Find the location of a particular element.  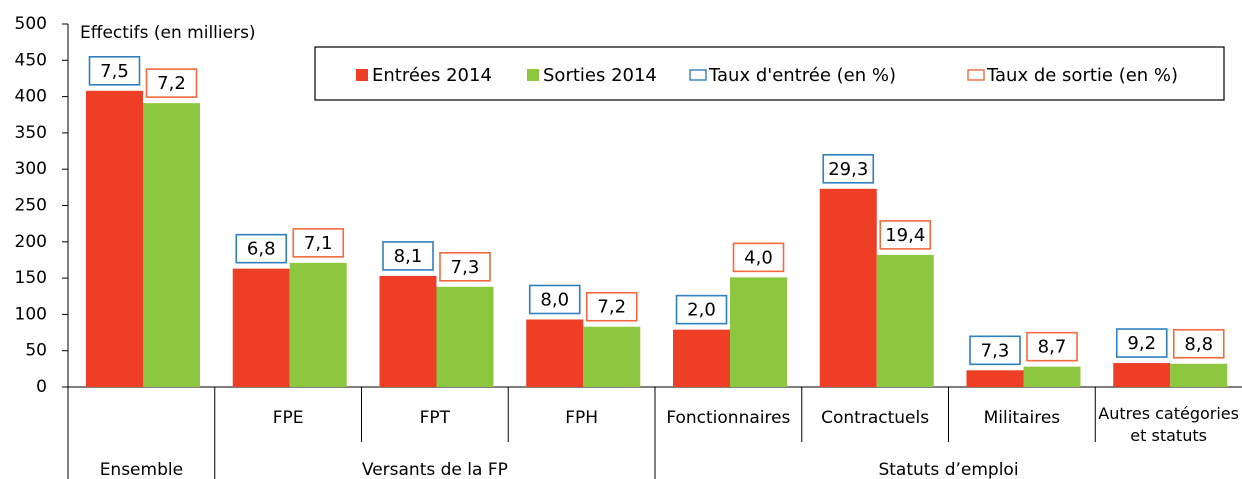

rate-label: 7,5 is located at coordinates (114, 71).